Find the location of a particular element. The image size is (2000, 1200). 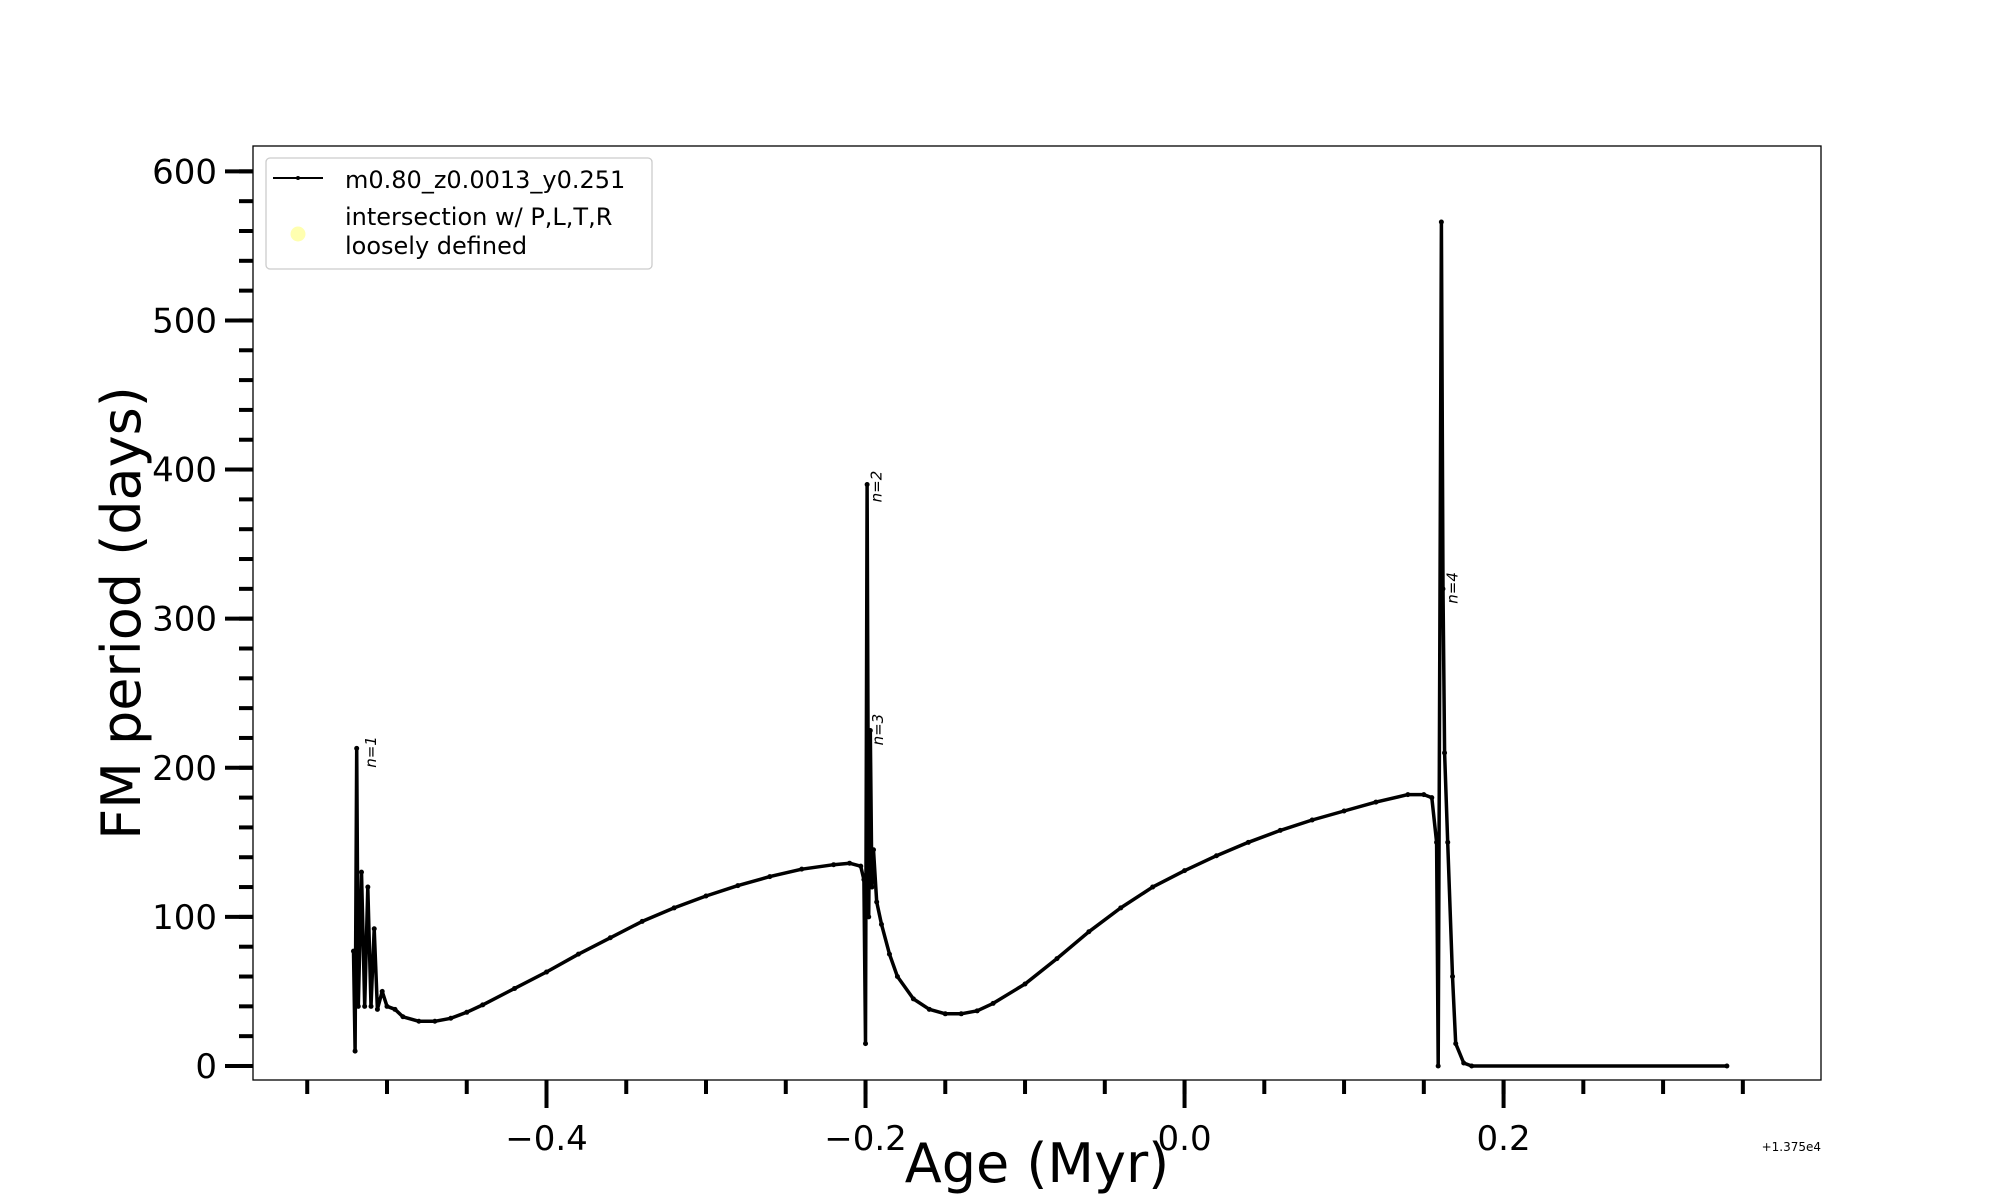

y-tick-label: 200 is located at coordinates (184, 769).